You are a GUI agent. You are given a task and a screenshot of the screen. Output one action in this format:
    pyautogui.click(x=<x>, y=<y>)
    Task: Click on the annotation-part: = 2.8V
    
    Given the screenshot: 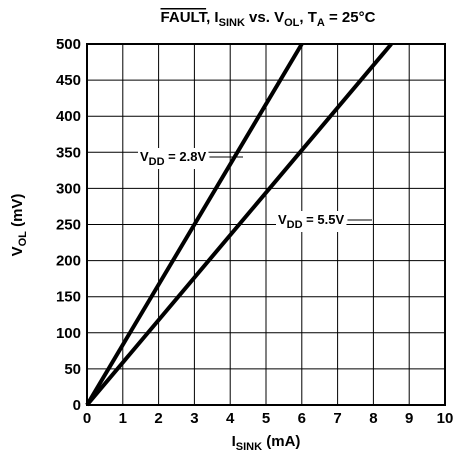 What is the action you would take?
    pyautogui.click(x=186, y=156)
    